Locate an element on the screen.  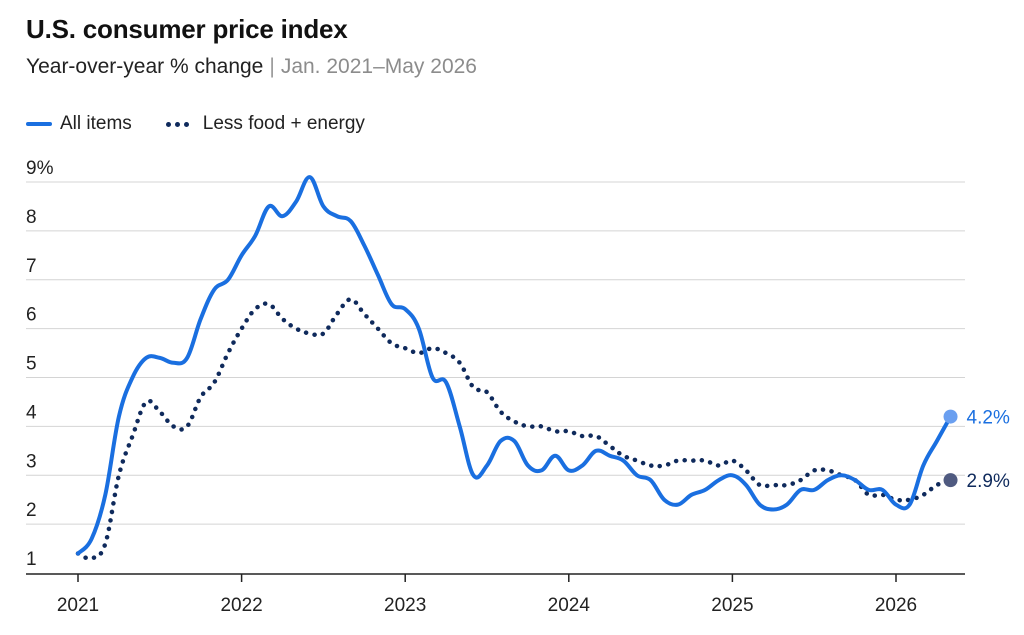
x-tick-label: 2024 is located at coordinates (569, 605).